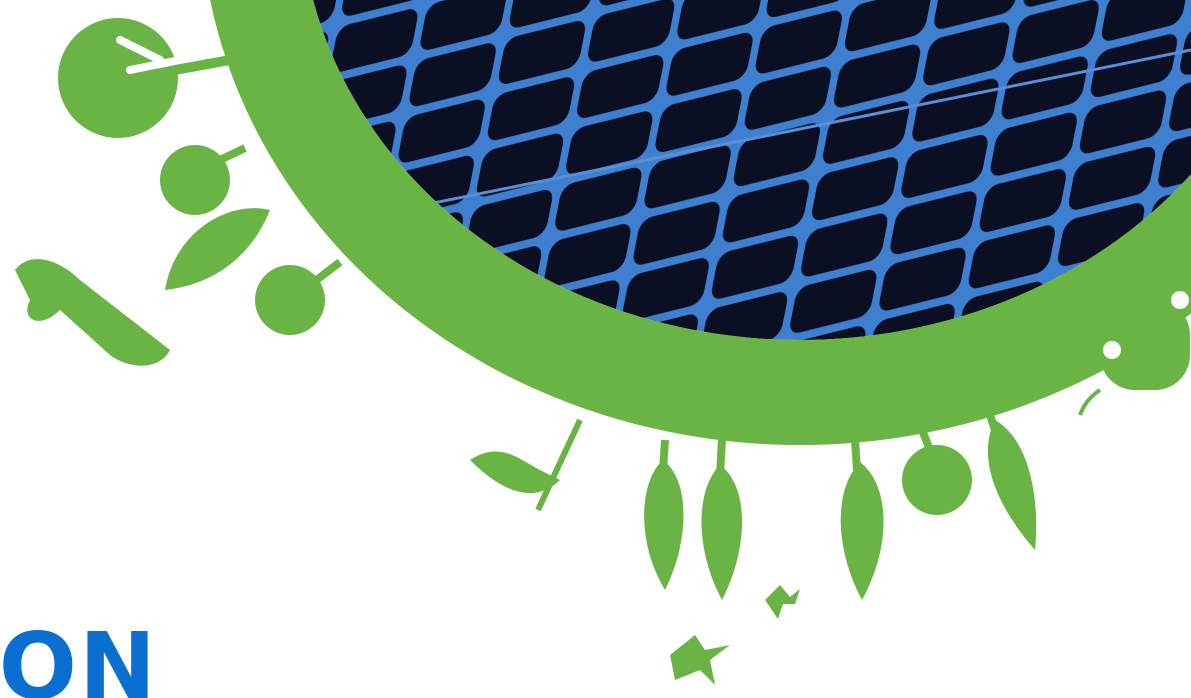 The width and height of the screenshot is (1191, 698). What do you see at coordinates (79, 655) in the screenshot?
I see `logo: EATON` at bounding box center [79, 655].